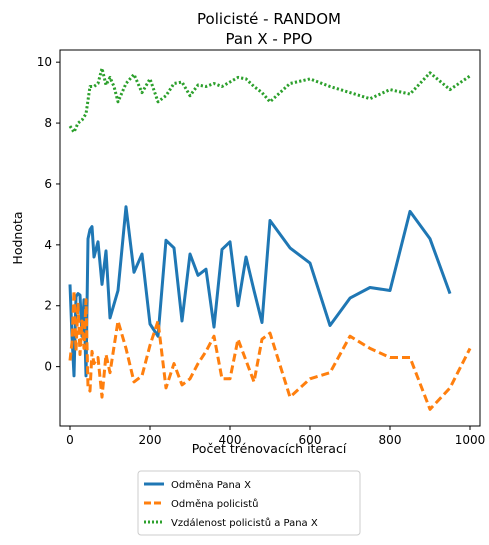 Image resolution: width=489 pixels, height=545 pixels. What do you see at coordinates (17, 237) in the screenshot?
I see `y-axis-label: Hodnota` at bounding box center [17, 237].